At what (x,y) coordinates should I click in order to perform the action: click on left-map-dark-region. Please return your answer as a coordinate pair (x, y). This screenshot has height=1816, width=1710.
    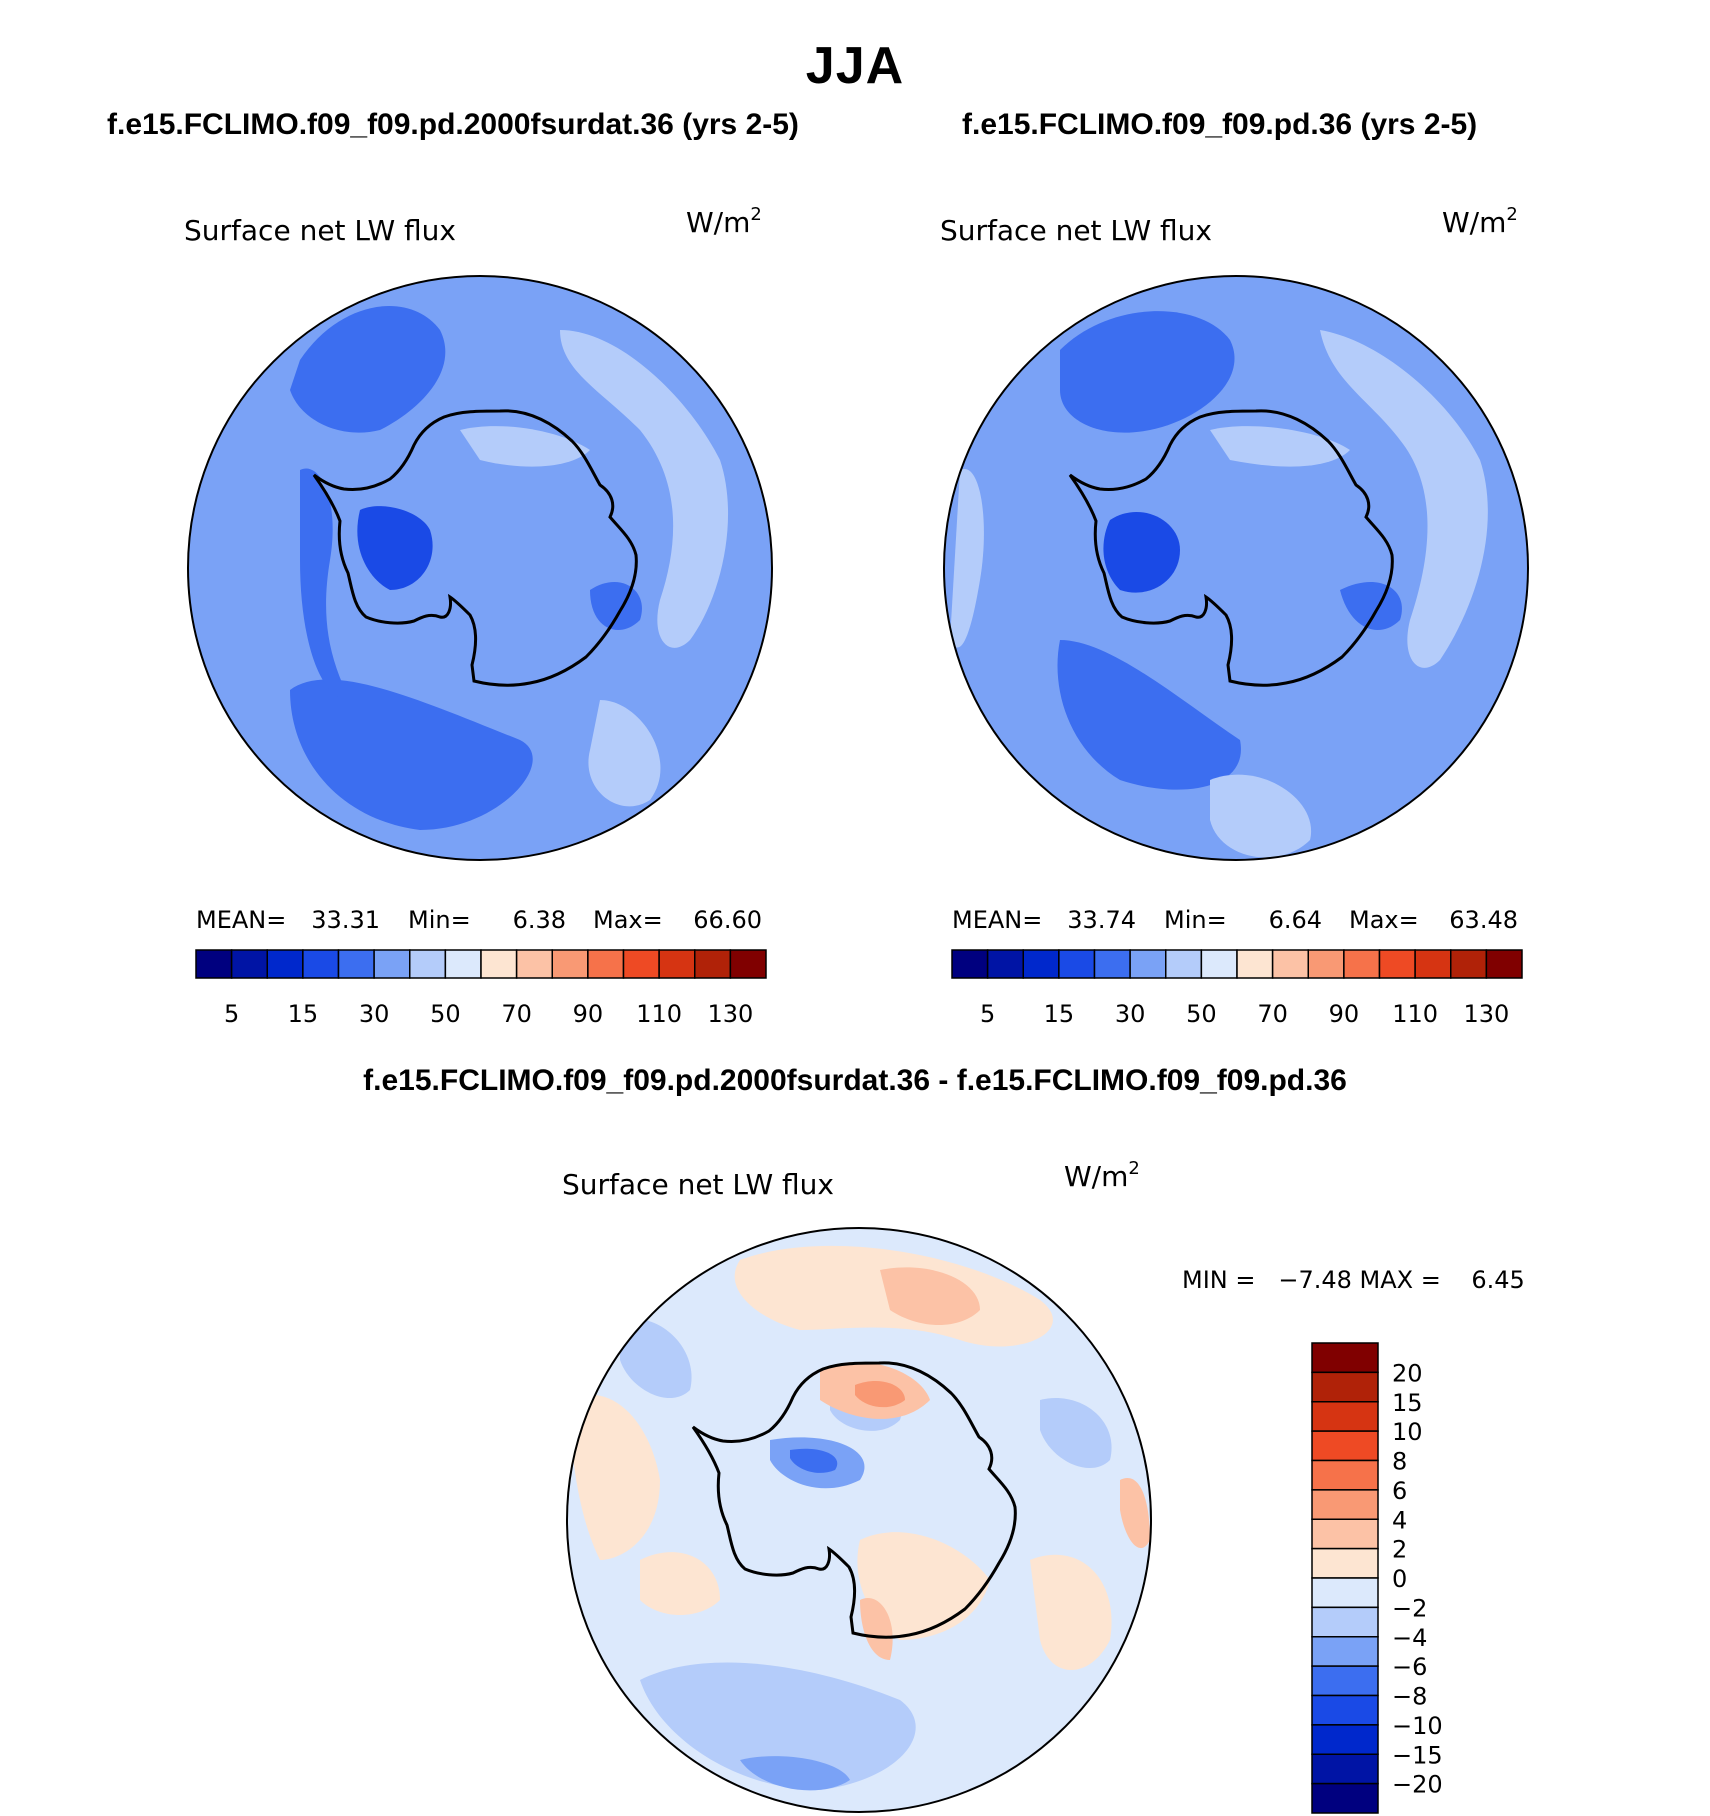
    Looking at the image, I should click on (325, 584).